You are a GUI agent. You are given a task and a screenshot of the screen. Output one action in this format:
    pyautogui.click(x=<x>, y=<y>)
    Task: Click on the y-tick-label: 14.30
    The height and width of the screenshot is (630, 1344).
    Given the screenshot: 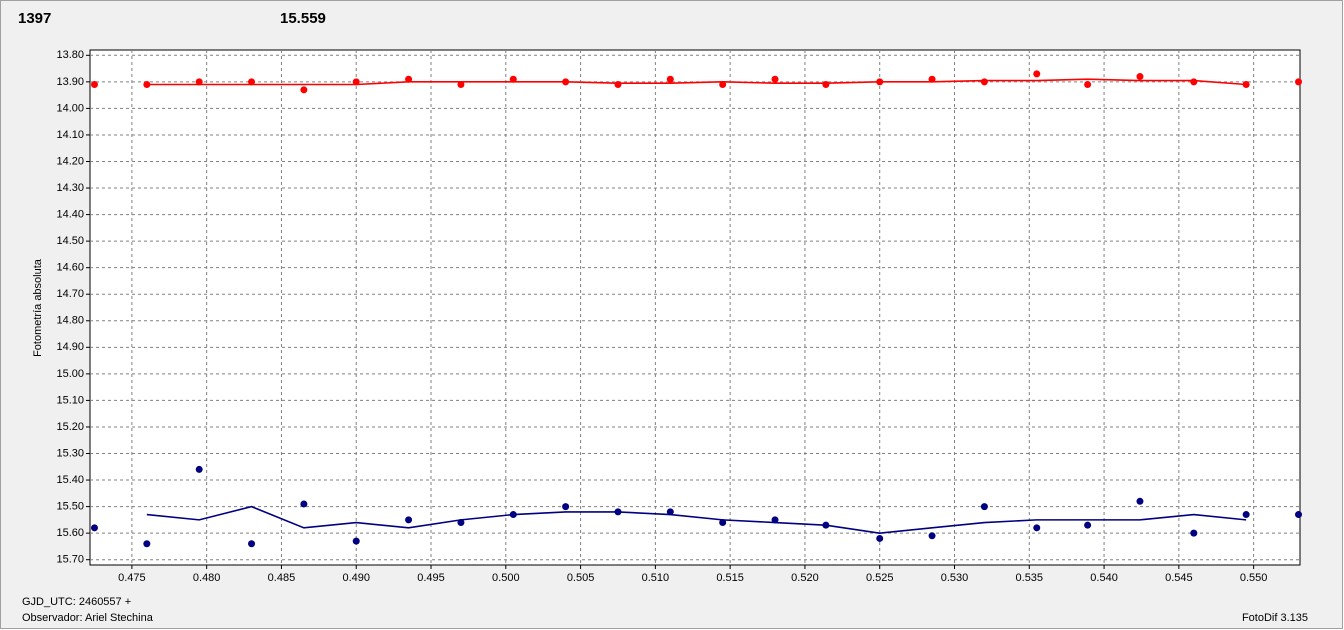 What is the action you would take?
    pyautogui.click(x=70, y=188)
    